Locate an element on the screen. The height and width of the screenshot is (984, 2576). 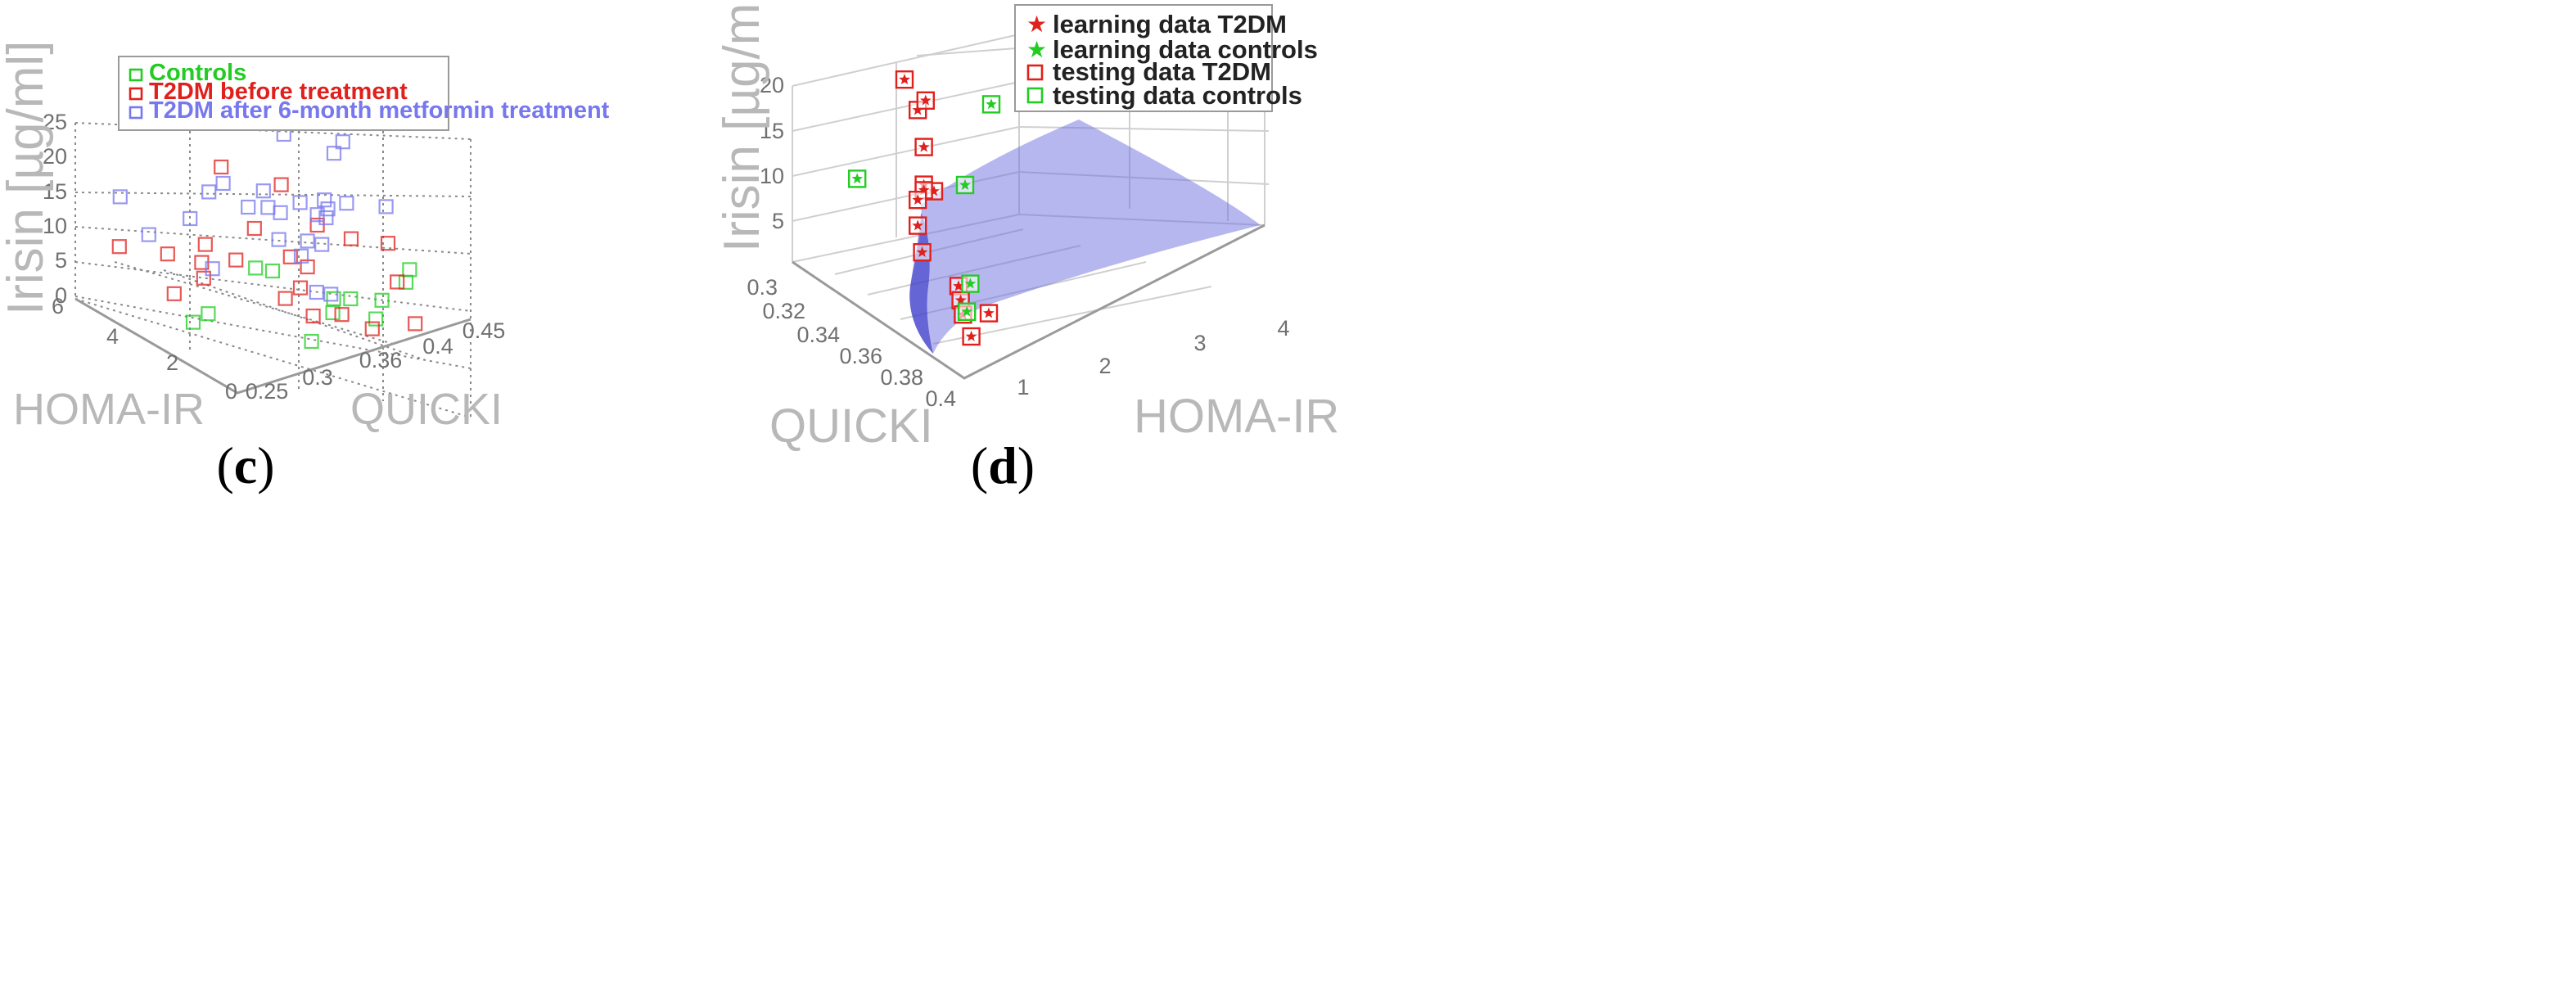
markers-d is located at coordinates (924, 208).